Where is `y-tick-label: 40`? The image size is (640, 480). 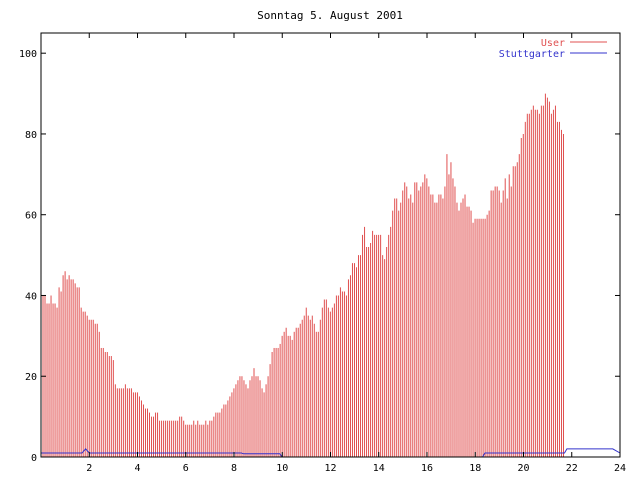 y-tick-label: 40 is located at coordinates (31, 296).